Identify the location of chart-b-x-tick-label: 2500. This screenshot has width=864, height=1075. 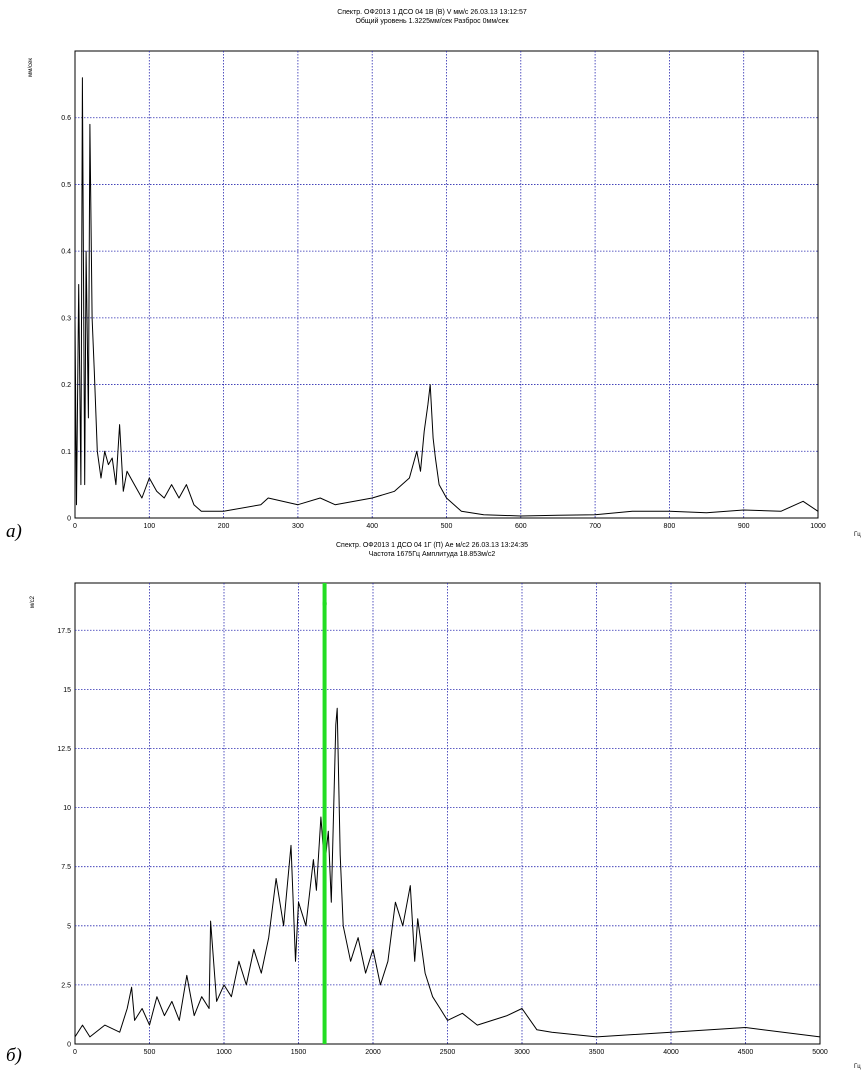
(448, 1052).